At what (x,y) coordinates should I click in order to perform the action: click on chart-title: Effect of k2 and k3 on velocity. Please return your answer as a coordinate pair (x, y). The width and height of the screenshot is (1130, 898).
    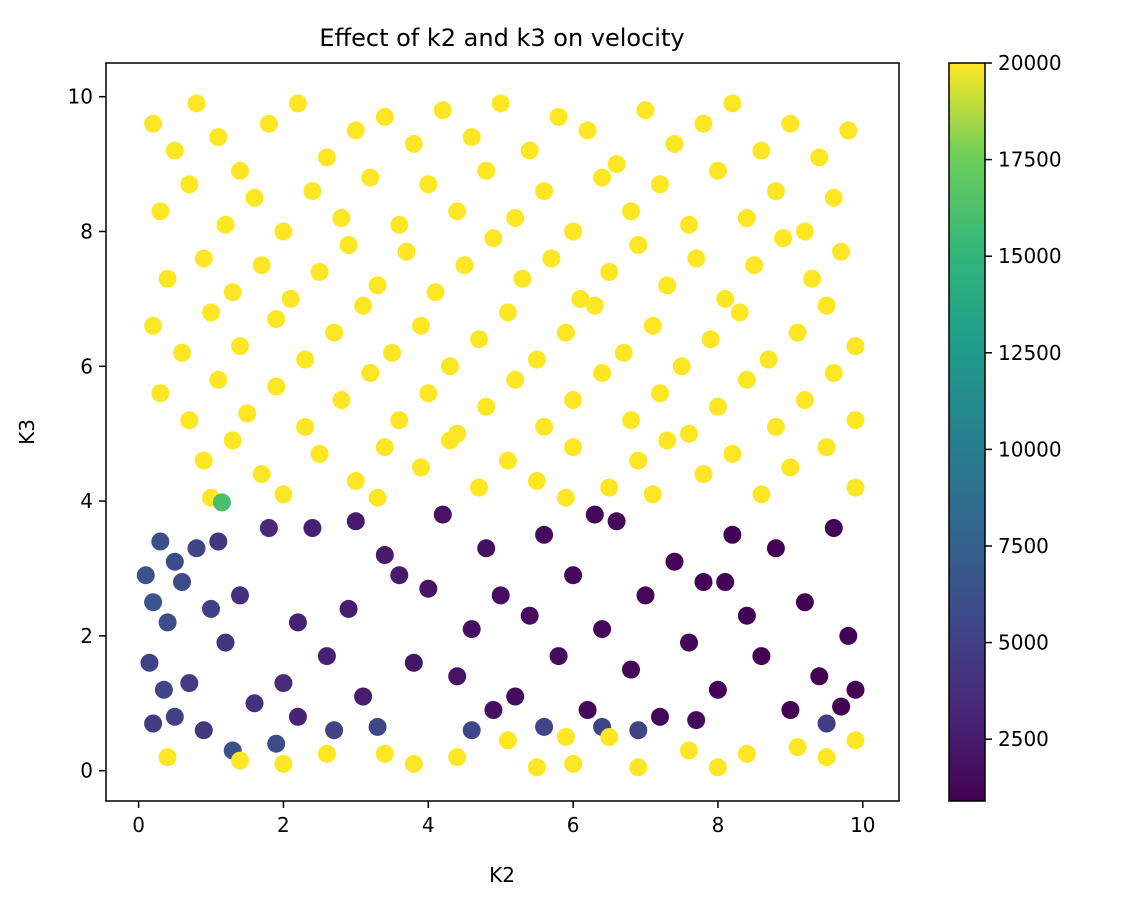
    Looking at the image, I should click on (501, 38).